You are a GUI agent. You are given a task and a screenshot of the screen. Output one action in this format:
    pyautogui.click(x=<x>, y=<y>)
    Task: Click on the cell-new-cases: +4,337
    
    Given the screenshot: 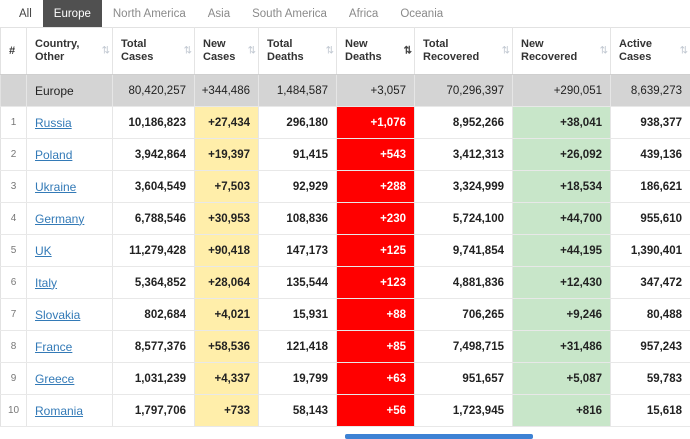 What is the action you would take?
    pyautogui.click(x=226, y=378)
    